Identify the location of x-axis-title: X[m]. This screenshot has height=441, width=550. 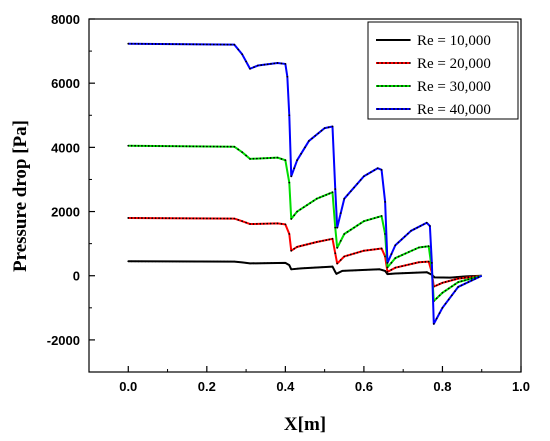
(305, 424).